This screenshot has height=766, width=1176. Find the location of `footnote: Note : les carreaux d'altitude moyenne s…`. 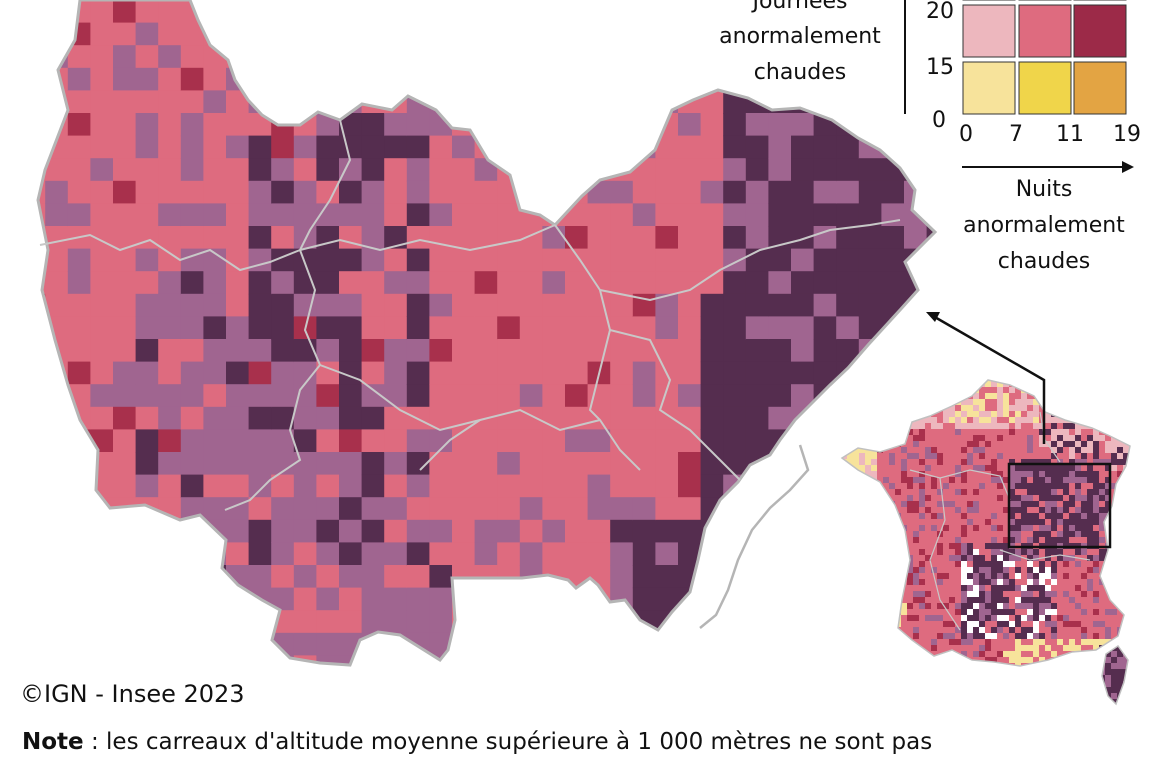

footnote: Note : les carreaux d'altitude moyenne s… is located at coordinates (477, 742).